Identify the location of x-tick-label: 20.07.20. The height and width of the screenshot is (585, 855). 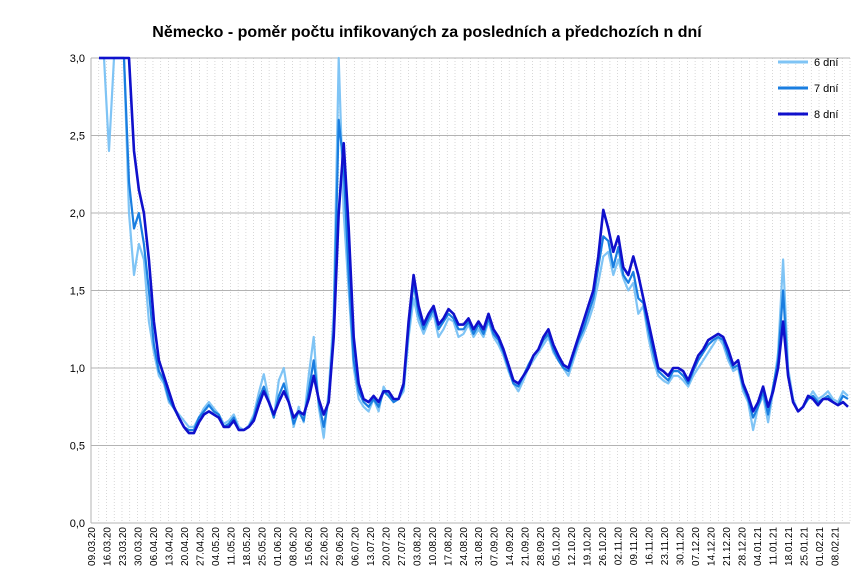
(386, 546).